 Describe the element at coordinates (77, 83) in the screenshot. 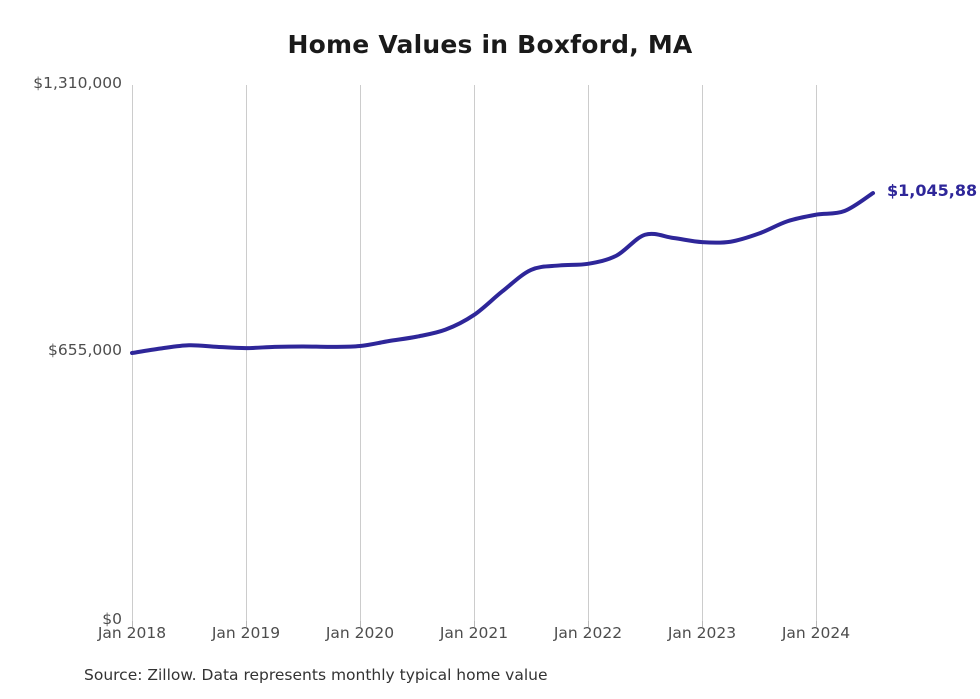

I see `y-axis-label-max: $1,310,000` at that location.